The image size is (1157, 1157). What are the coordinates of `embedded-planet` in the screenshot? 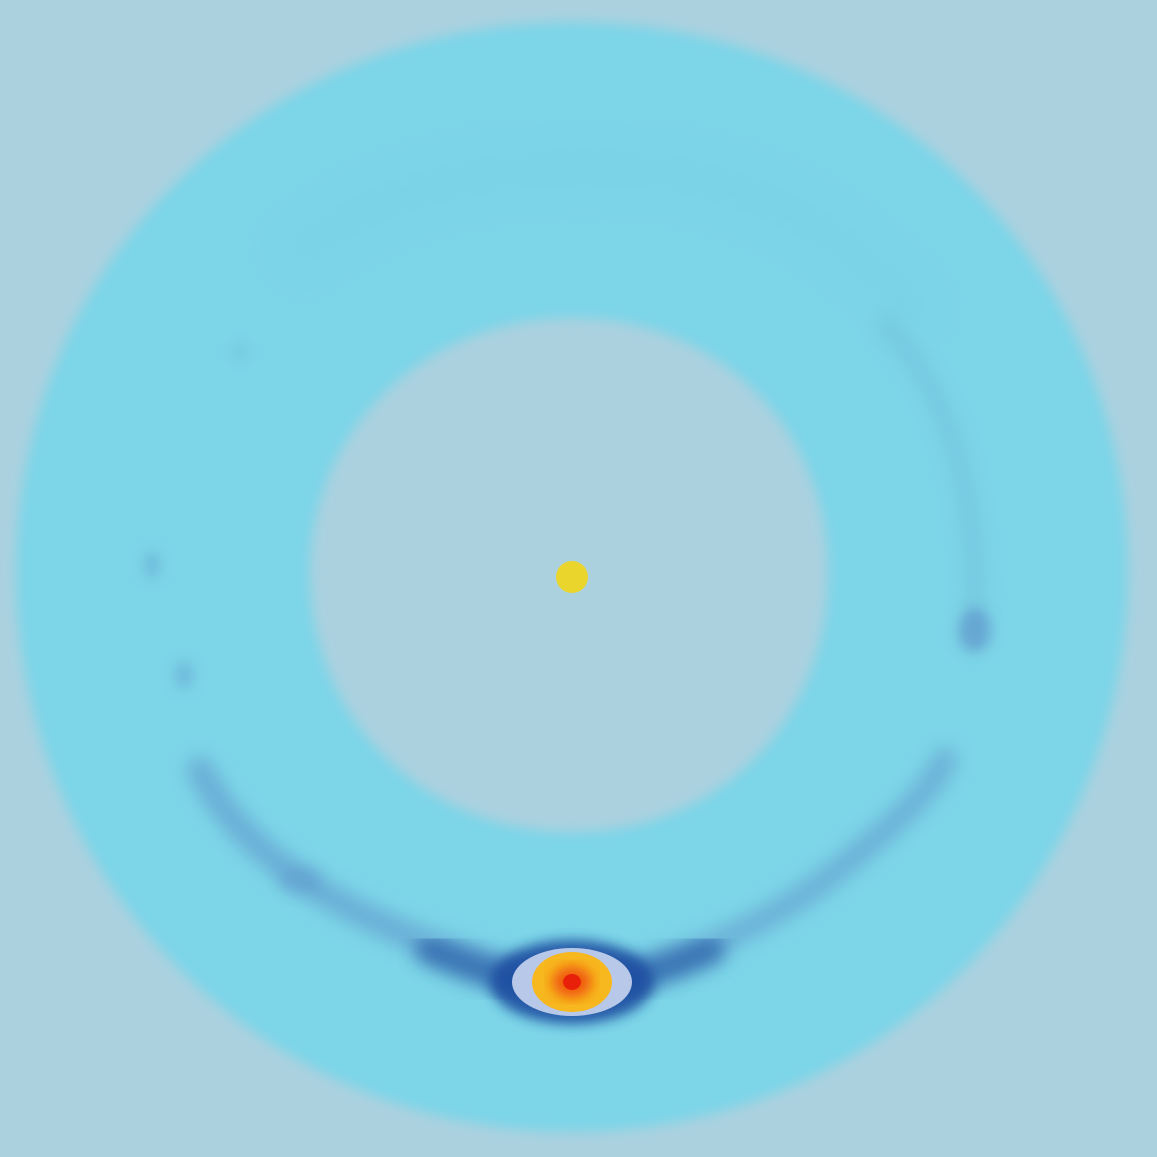 It's located at (572, 982).